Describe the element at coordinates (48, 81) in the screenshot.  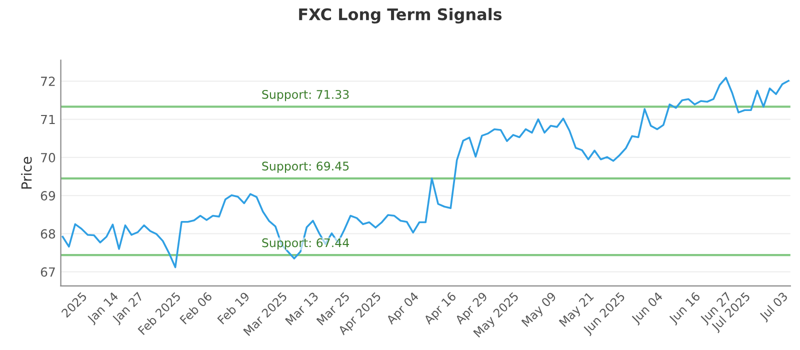
I see `y-tick-label: 72` at that location.